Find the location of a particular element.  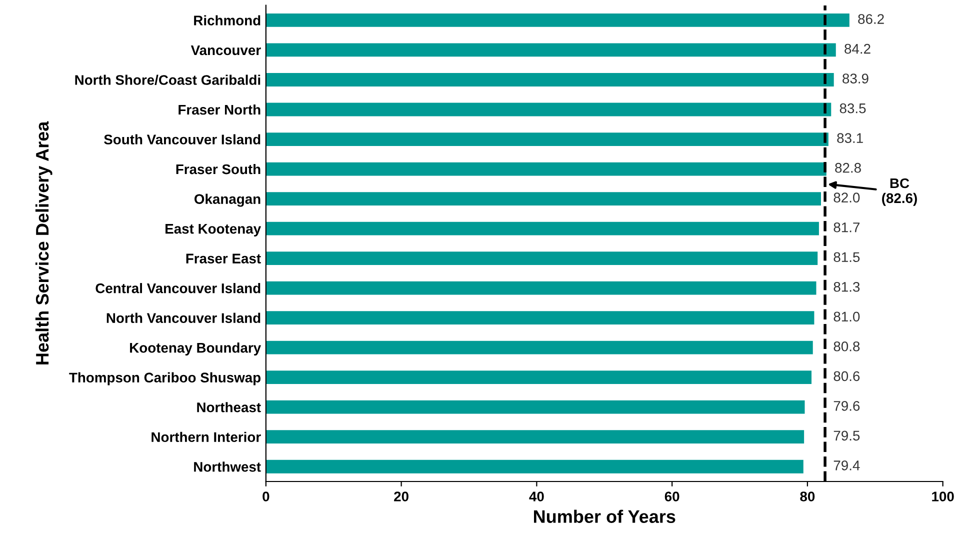

x-tick-label: 20 is located at coordinates (401, 497).